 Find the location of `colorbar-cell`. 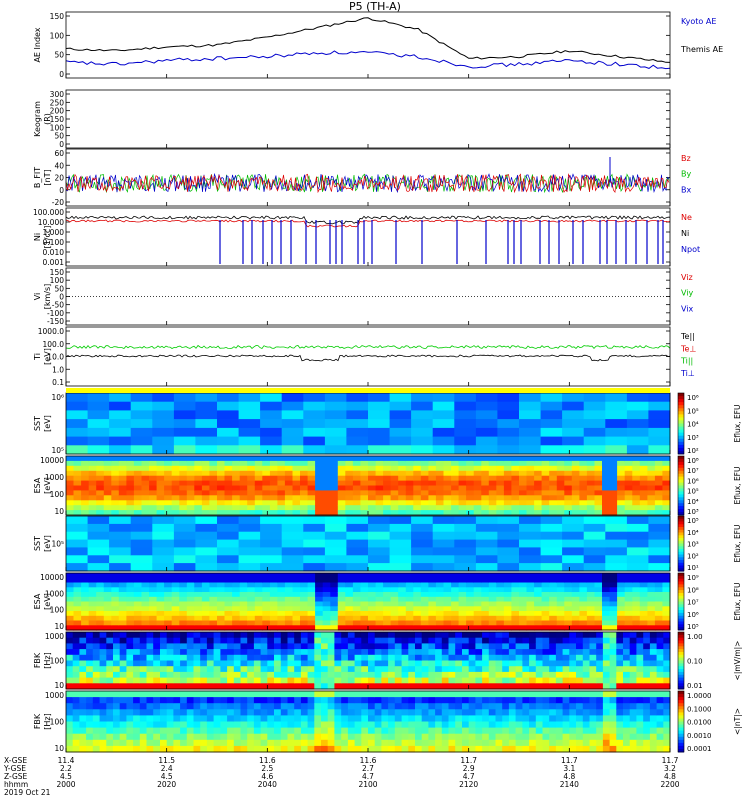

colorbar-cell is located at coordinates (681, 469).